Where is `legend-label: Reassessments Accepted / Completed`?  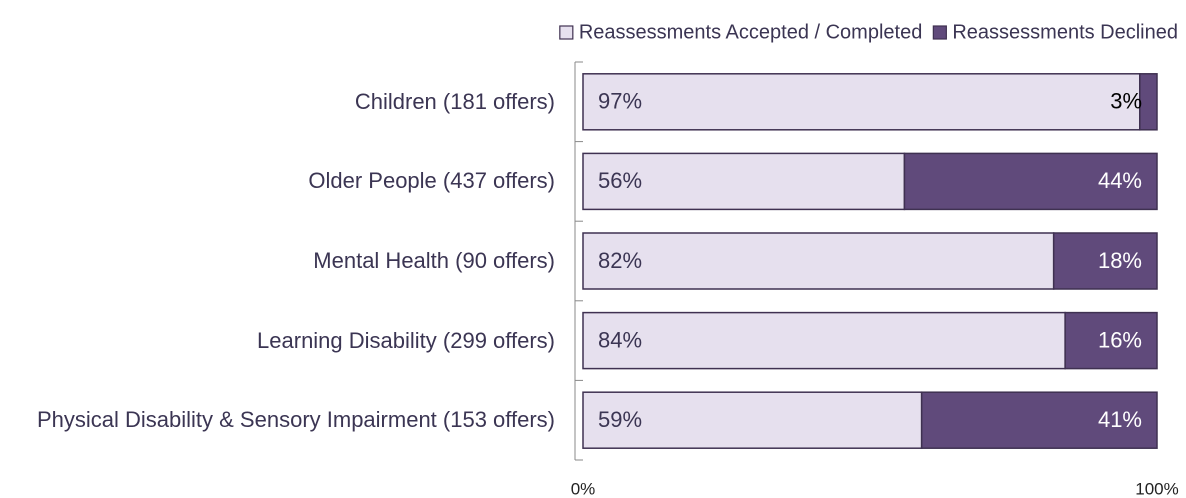 legend-label: Reassessments Accepted / Completed is located at coordinates (751, 32).